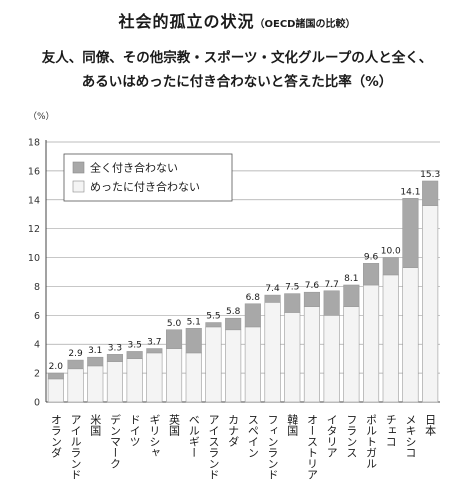 The height and width of the screenshot is (503, 474). What do you see at coordinates (331, 436) in the screenshot?
I see `x-tick-label: イタリア` at bounding box center [331, 436].